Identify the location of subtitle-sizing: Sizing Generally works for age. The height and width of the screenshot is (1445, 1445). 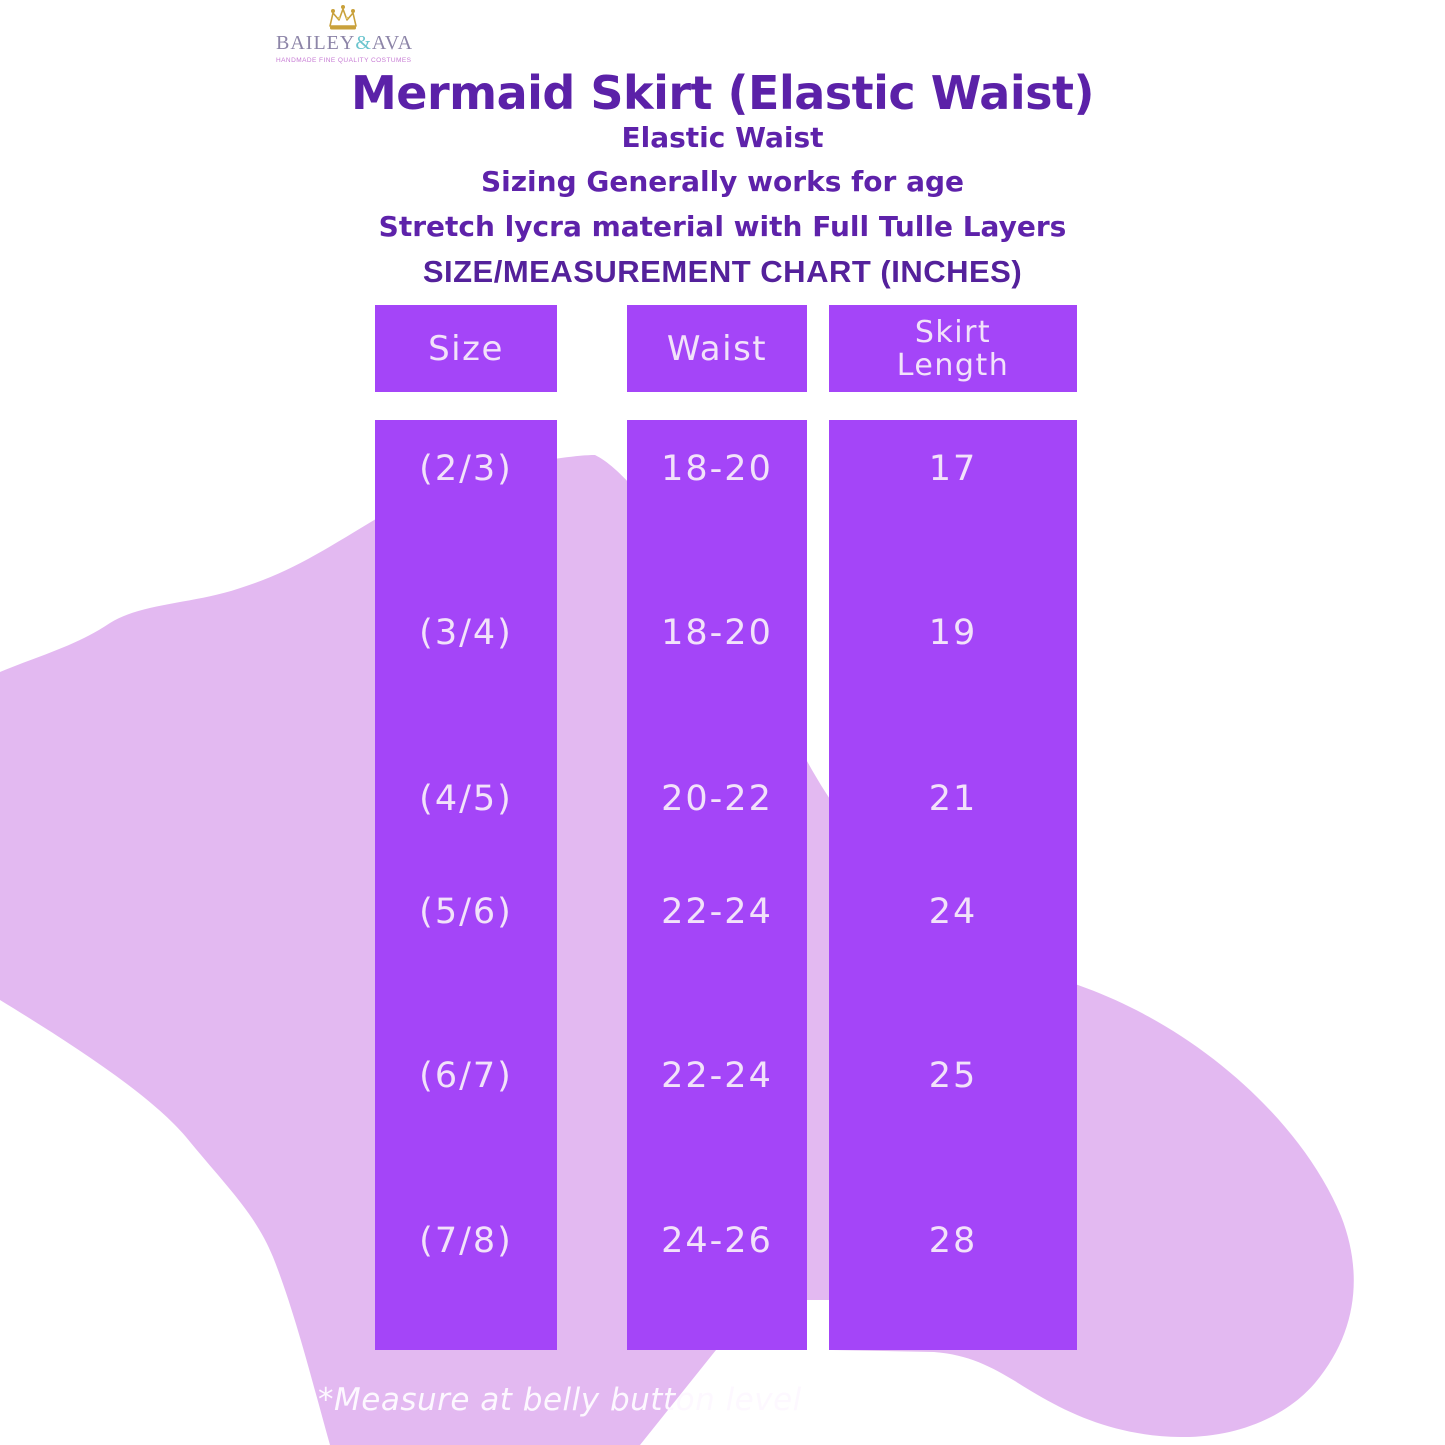
(722, 181).